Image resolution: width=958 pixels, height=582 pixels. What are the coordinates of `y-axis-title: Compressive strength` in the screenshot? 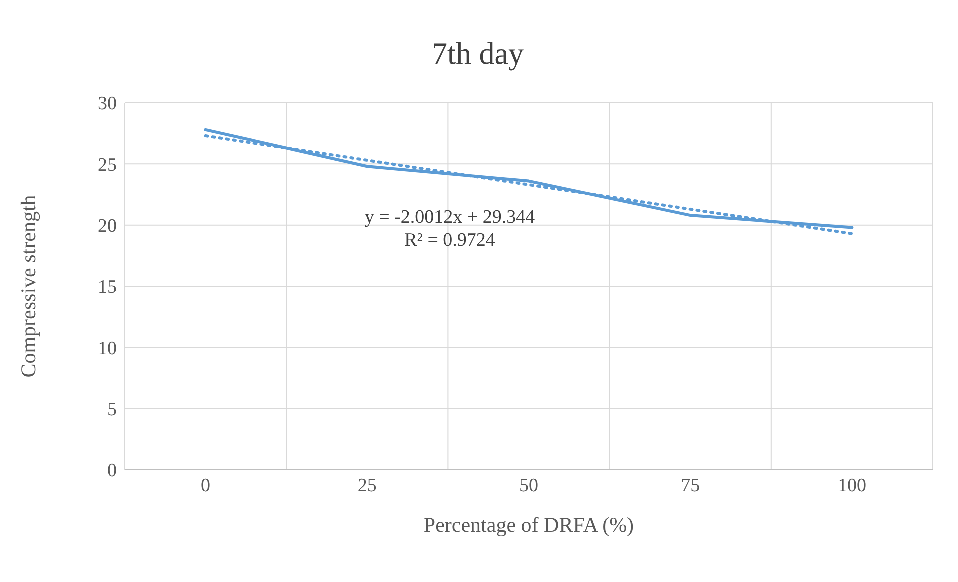 It's located at (28, 286).